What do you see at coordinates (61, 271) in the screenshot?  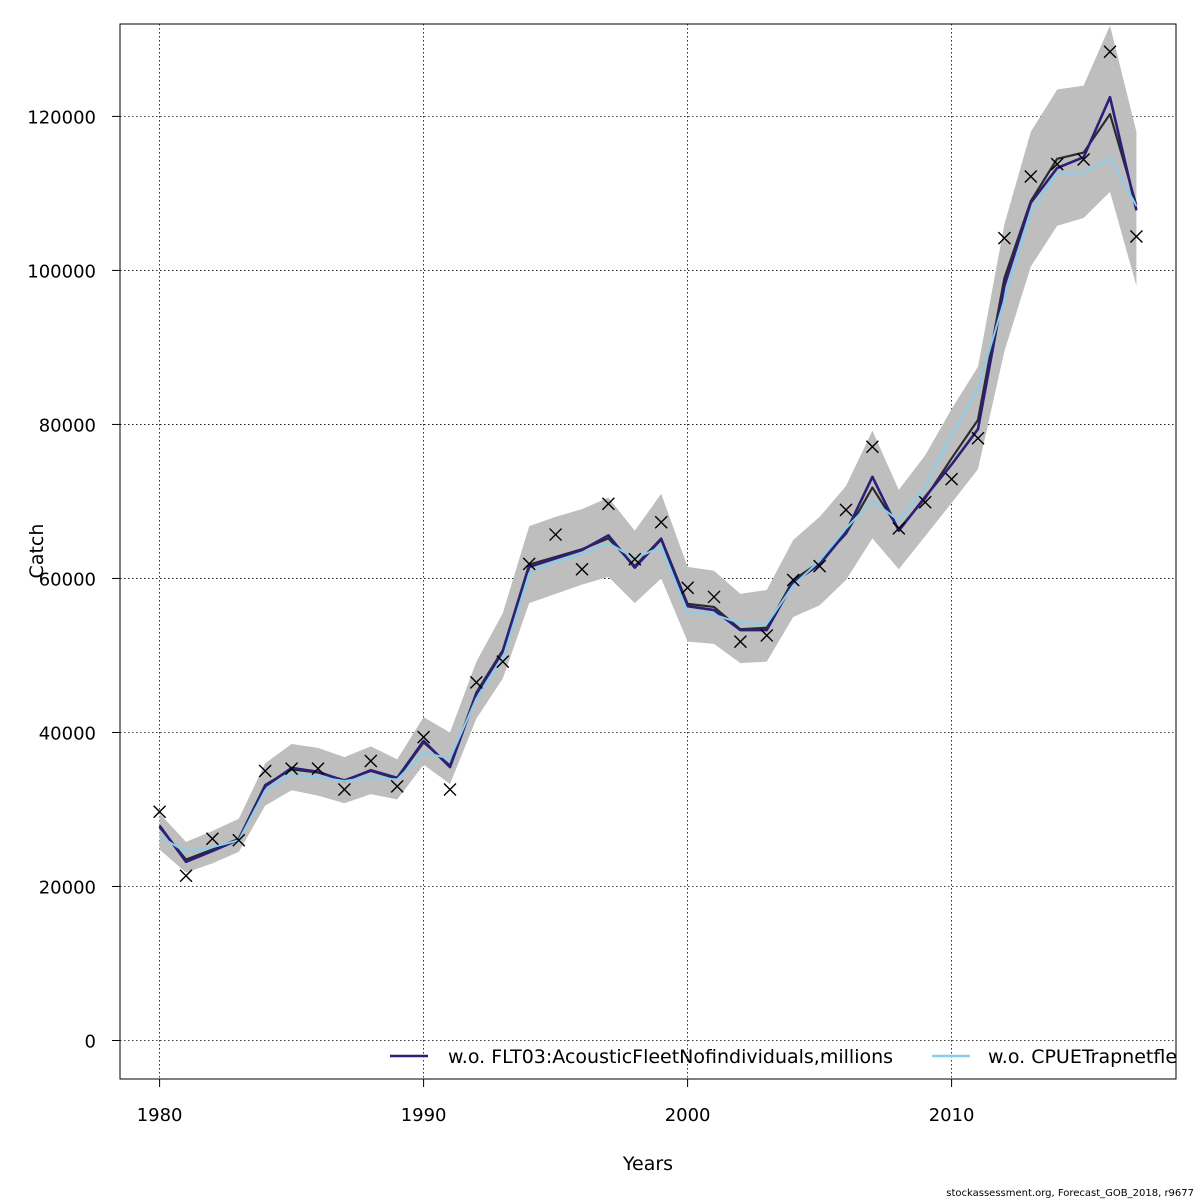 I see `y-tick-label: 100000` at bounding box center [61, 271].